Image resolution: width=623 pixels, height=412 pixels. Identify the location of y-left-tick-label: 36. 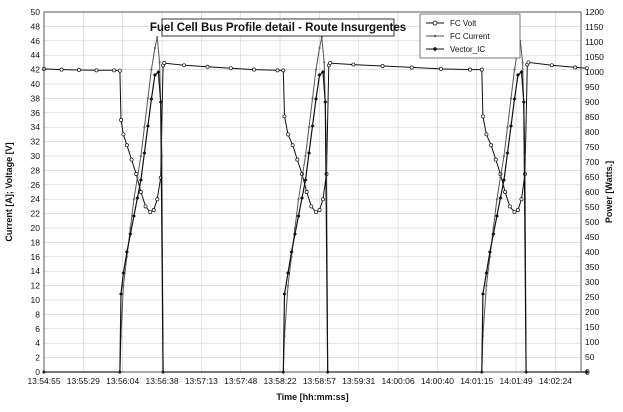
(36, 113).